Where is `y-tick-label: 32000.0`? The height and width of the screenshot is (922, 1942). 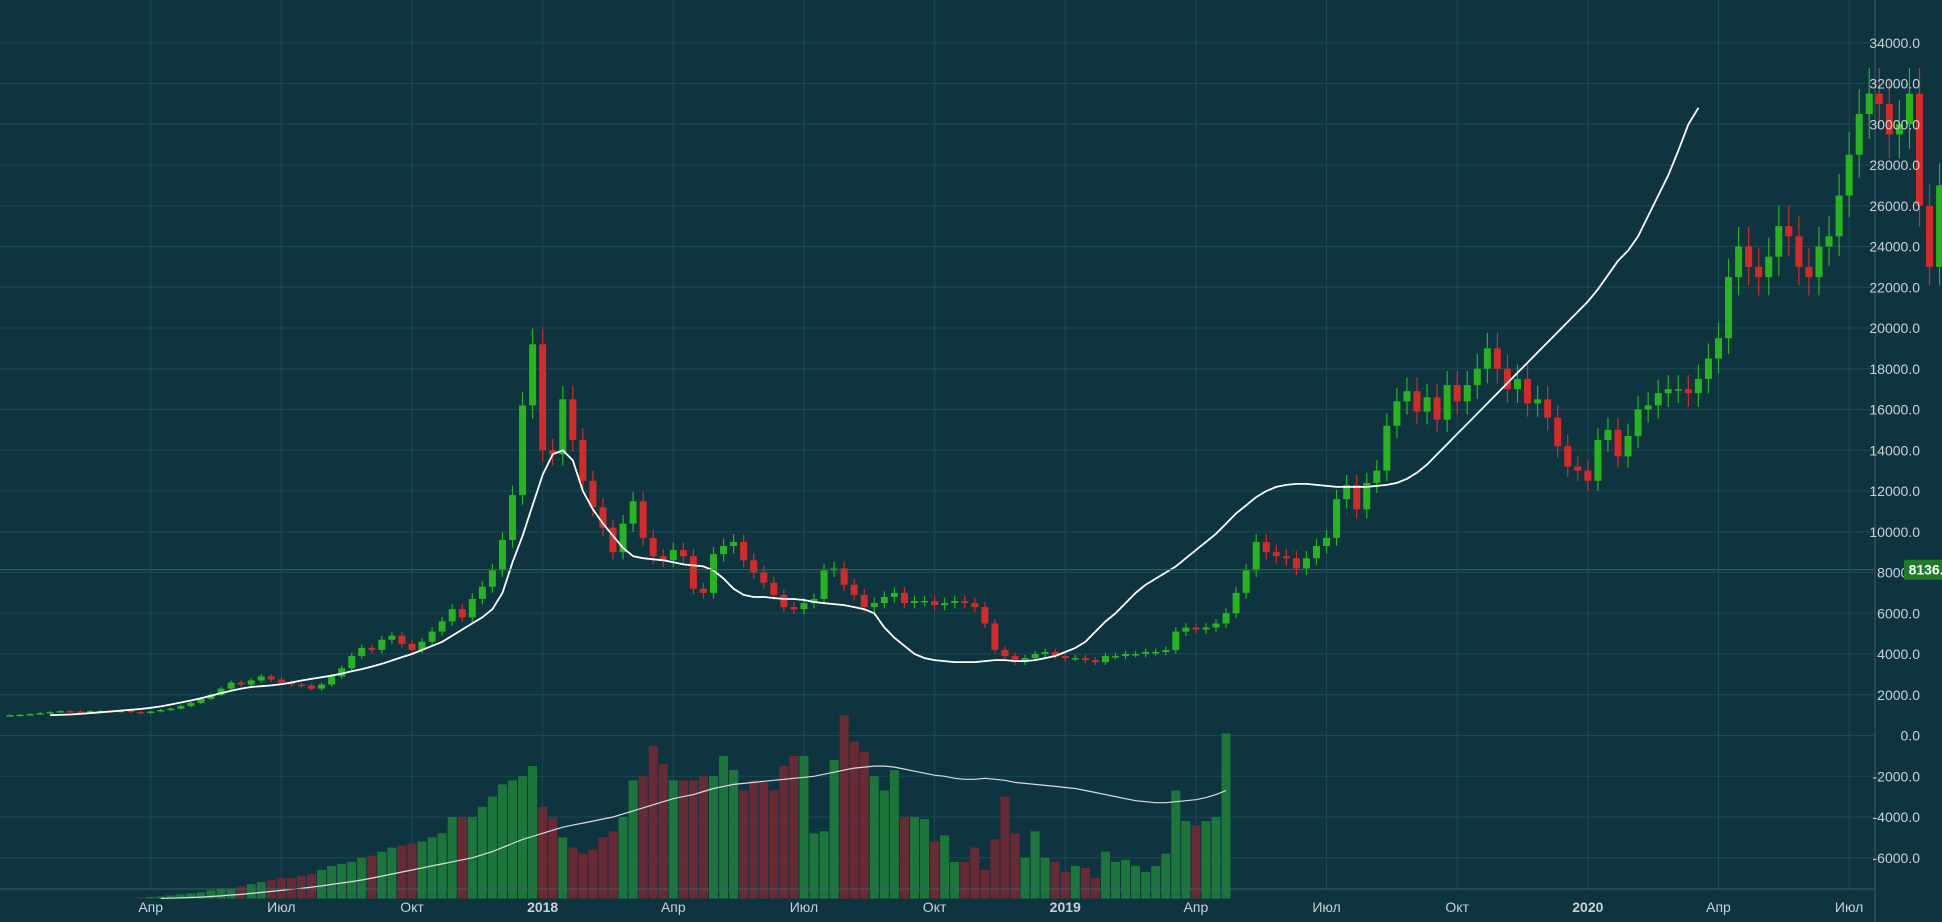
y-tick-label: 32000.0 is located at coordinates (1894, 84).